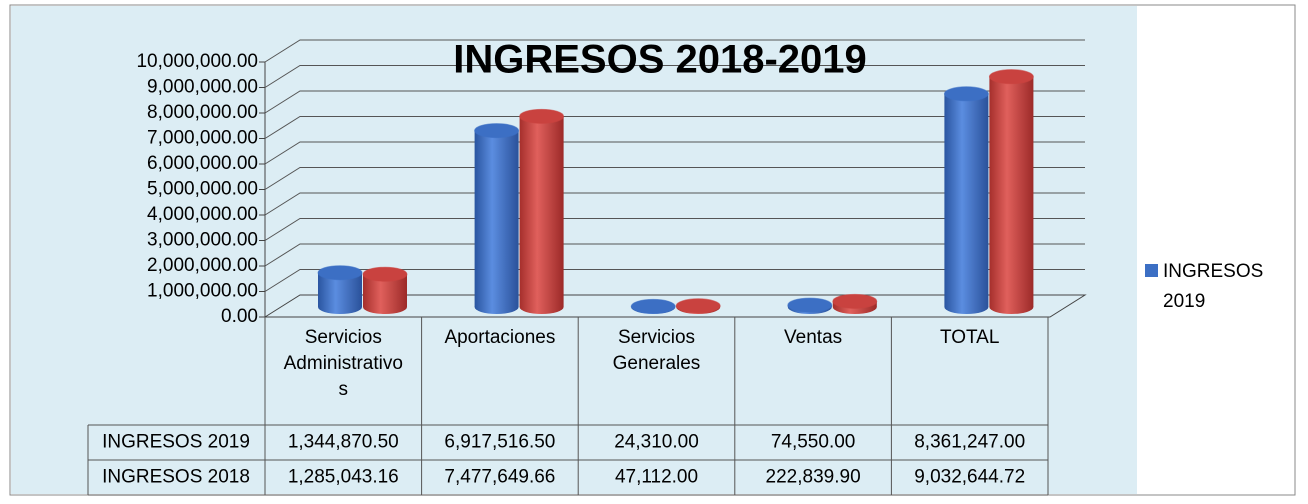 This screenshot has width=1308, height=504. I want to click on data-label: 47,112.00, so click(656, 477).